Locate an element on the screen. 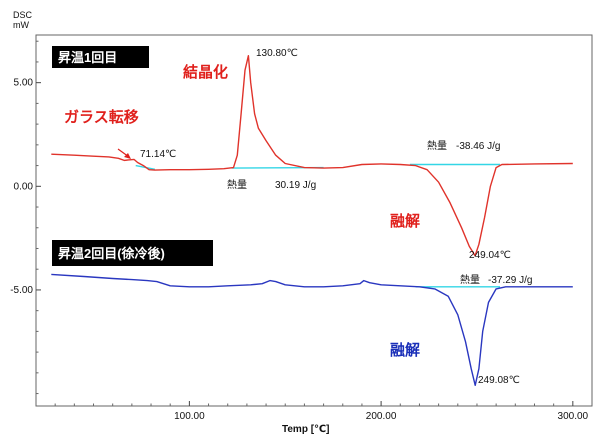 This screenshot has width=598, height=440. tg-temperature: 71.14℃ is located at coordinates (158, 154).